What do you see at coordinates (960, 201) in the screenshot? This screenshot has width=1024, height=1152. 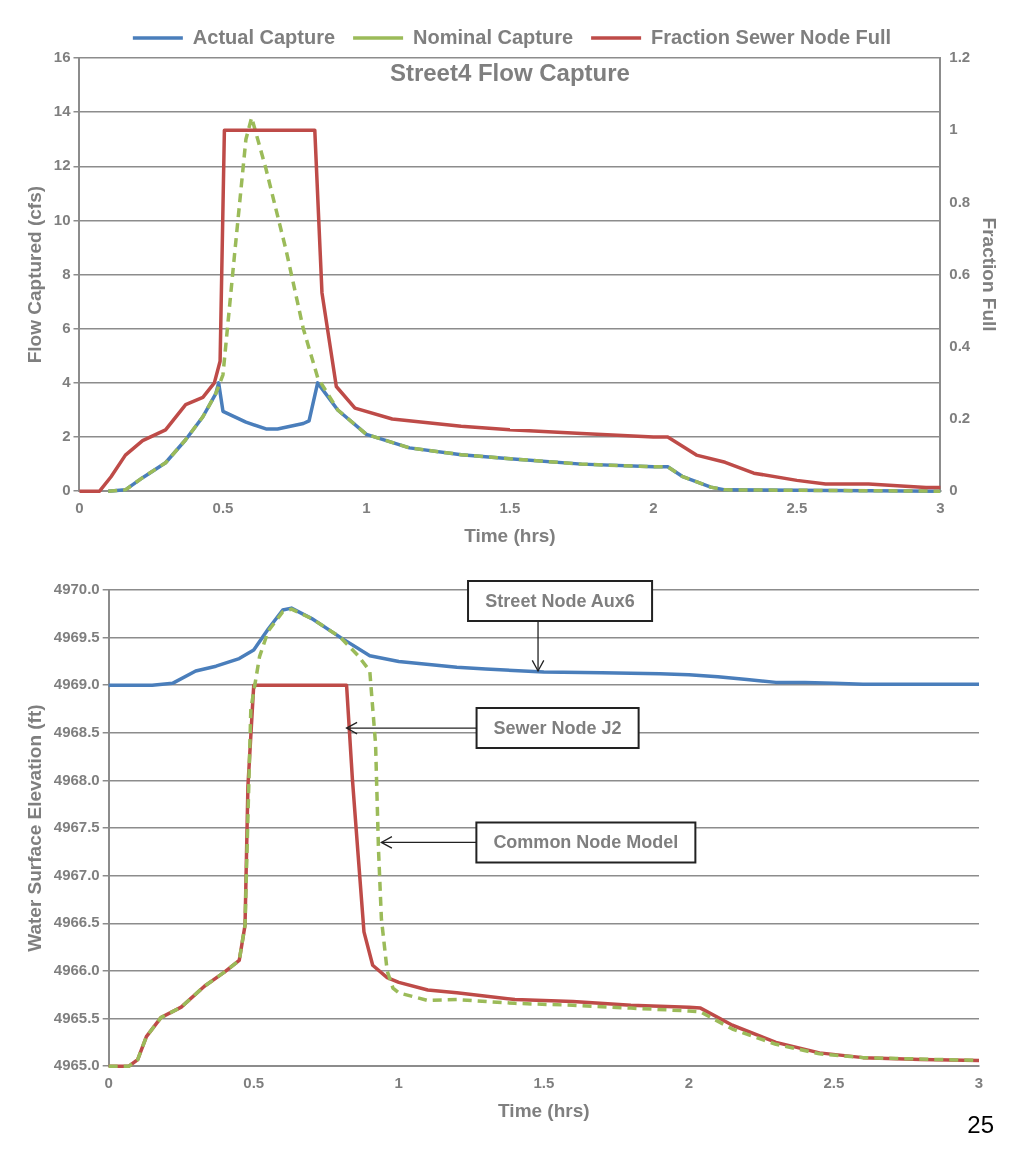 I see `y2-tick-label: 0.8` at bounding box center [960, 201].